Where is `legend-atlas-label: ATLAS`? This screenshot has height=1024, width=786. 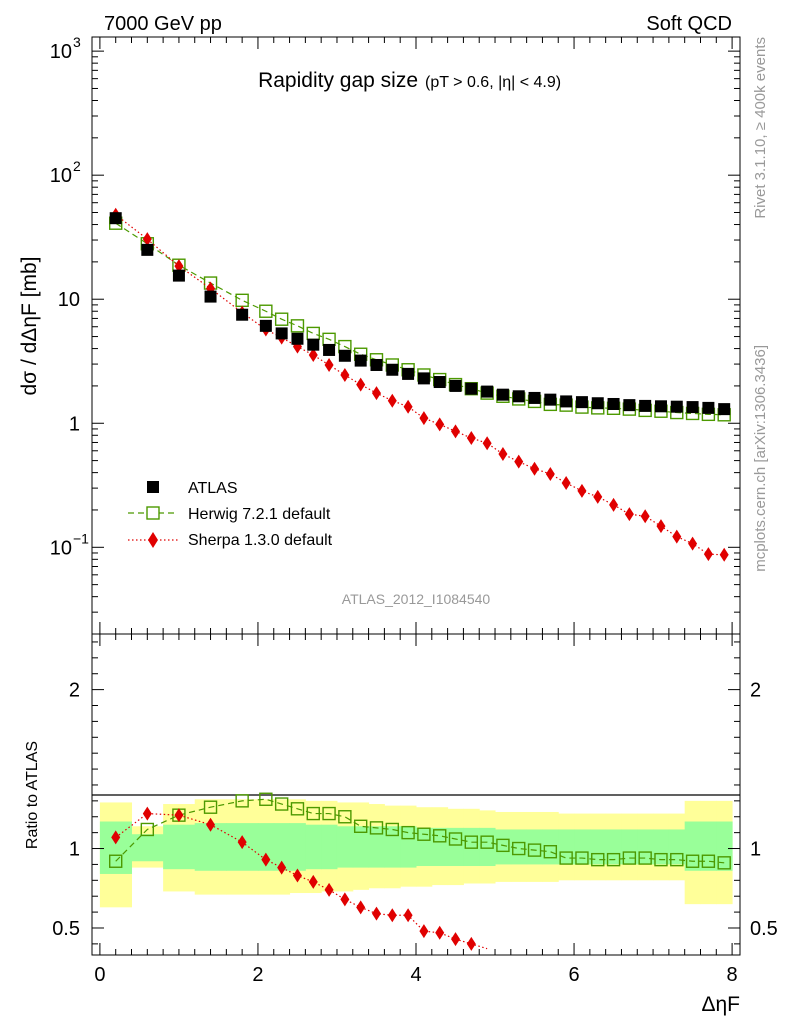
legend-atlas-label: ATLAS is located at coordinates (213, 488).